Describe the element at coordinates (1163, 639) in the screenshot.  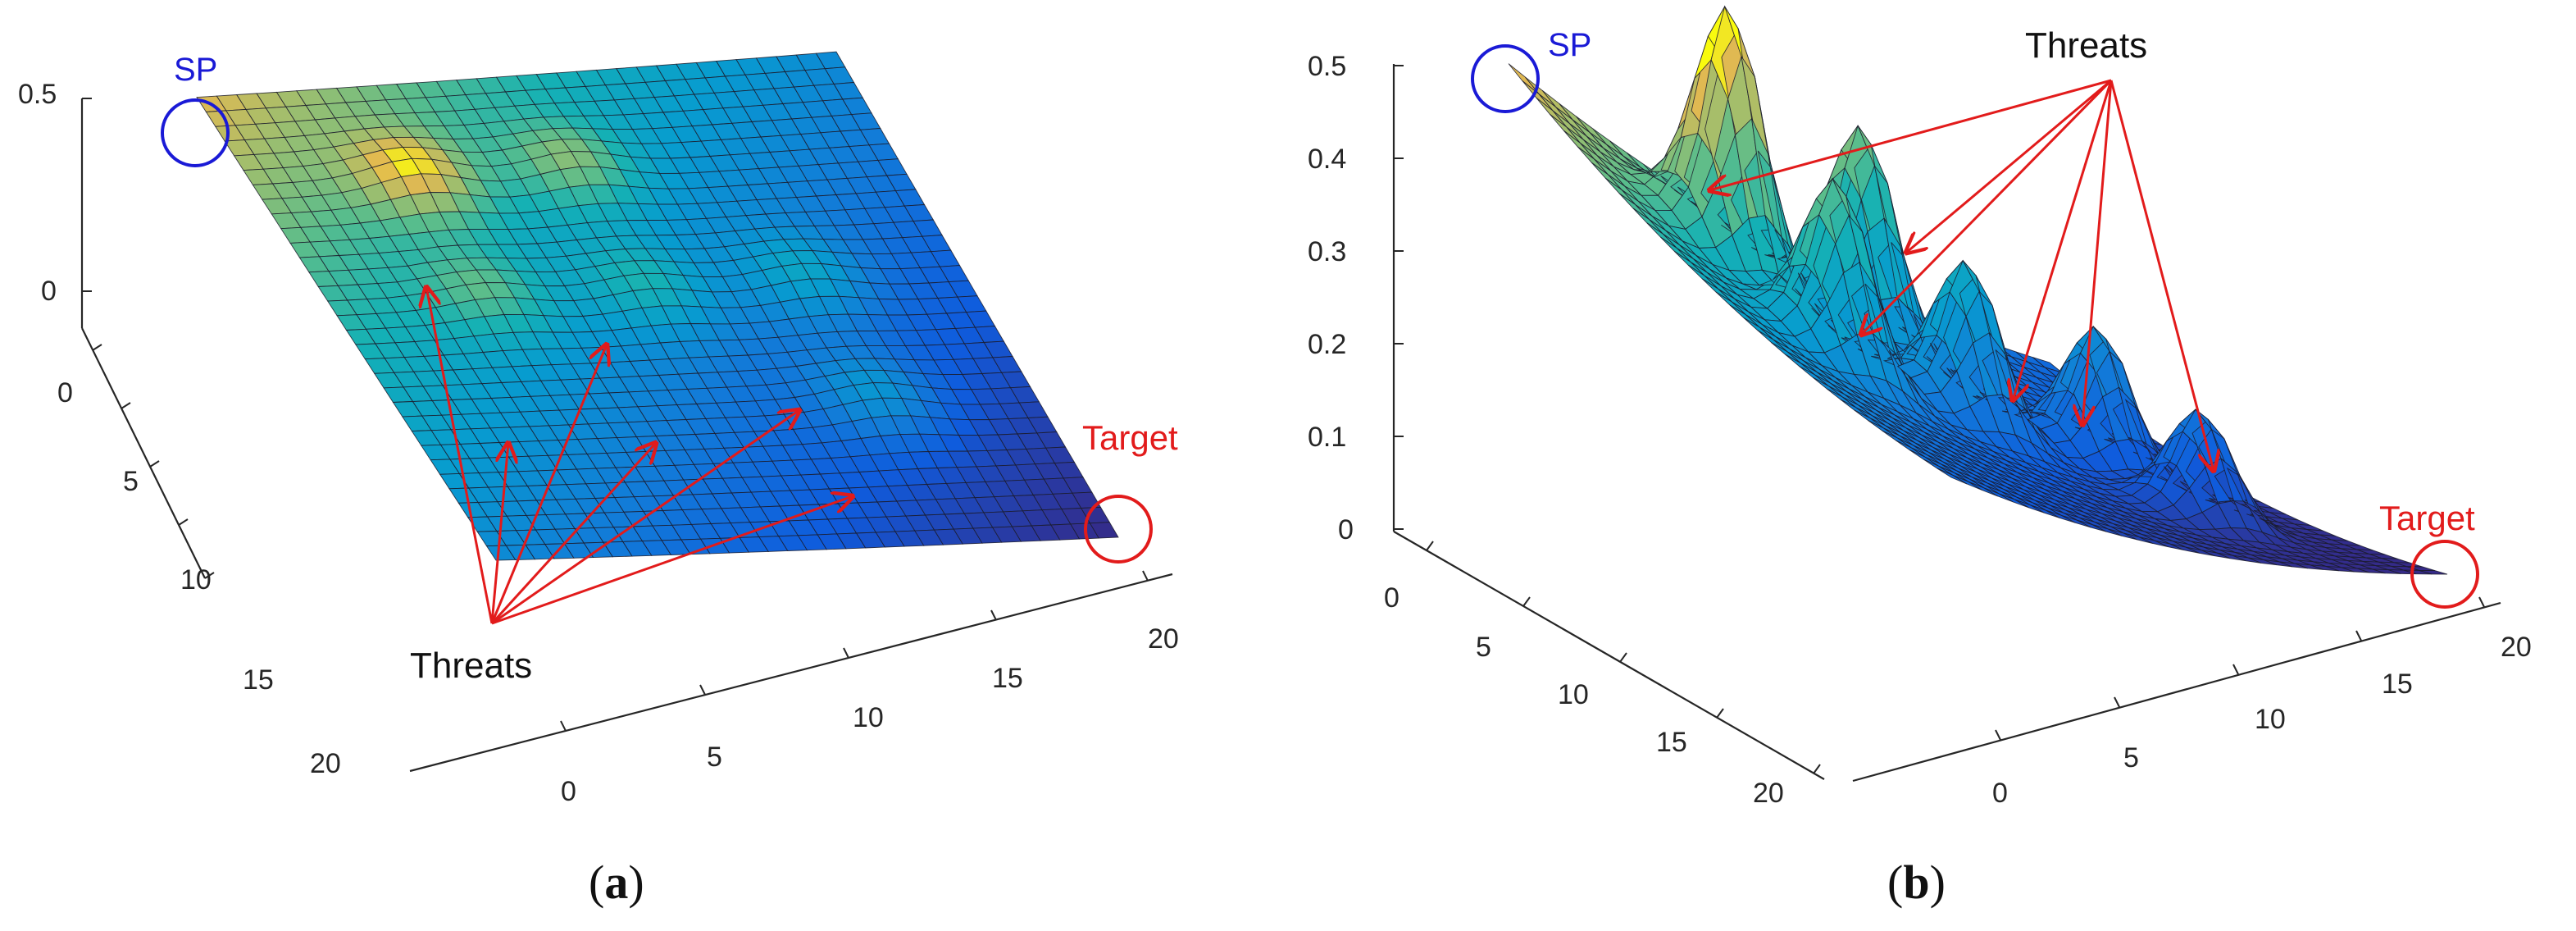
I see `x-tick-label-a: 20` at that location.